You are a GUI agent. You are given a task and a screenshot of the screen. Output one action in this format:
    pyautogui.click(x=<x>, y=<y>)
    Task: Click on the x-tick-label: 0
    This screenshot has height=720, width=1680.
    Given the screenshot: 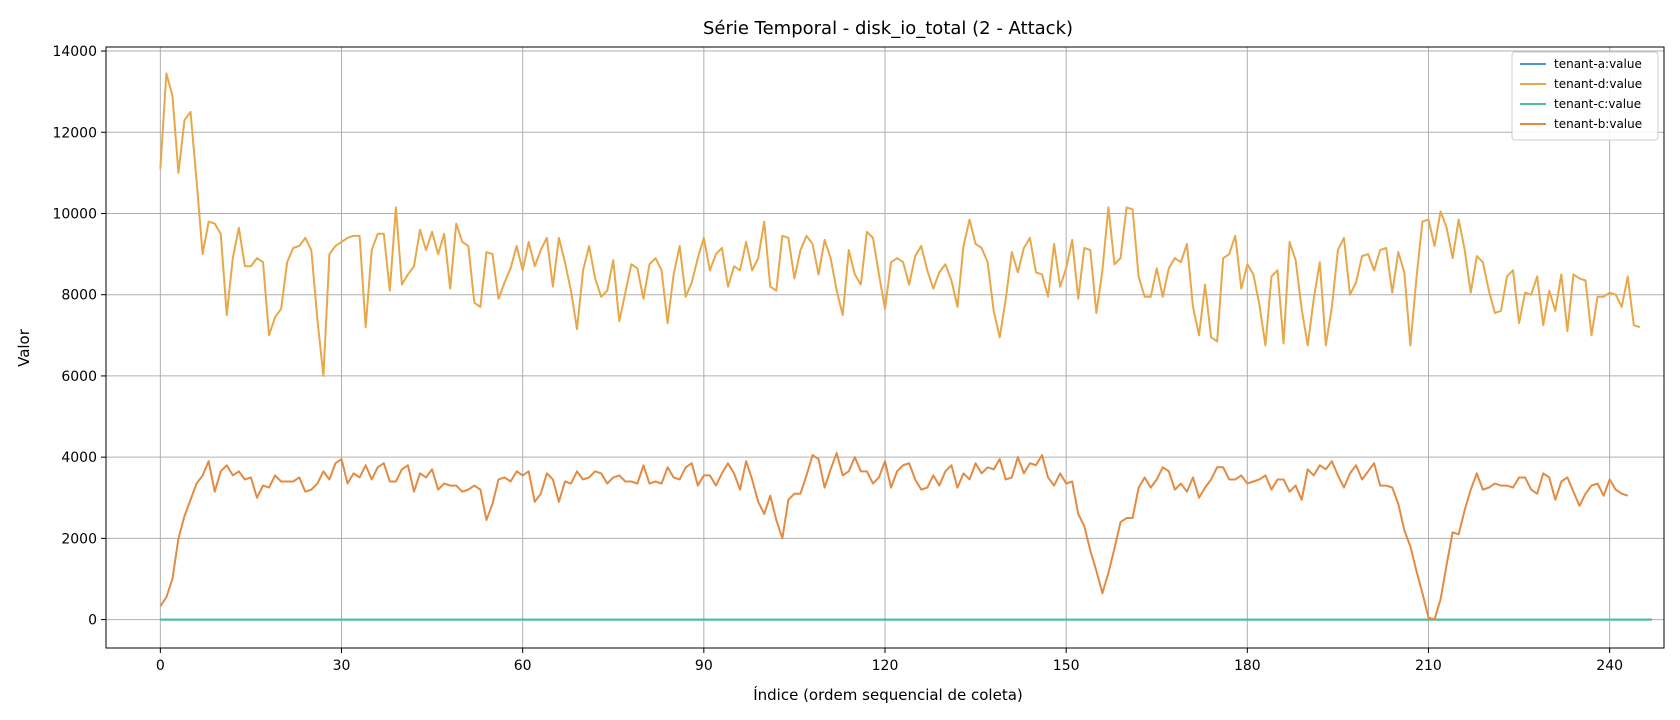 What is the action you would take?
    pyautogui.click(x=160, y=666)
    